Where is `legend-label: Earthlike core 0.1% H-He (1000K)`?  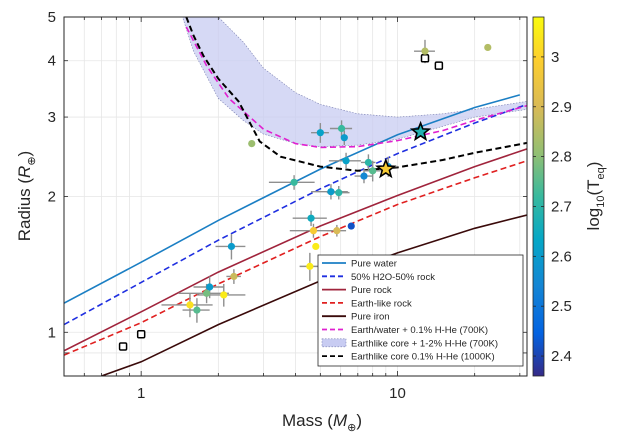
legend-label: Earthlike core 0.1% H-He (1000K) is located at coordinates (423, 357).